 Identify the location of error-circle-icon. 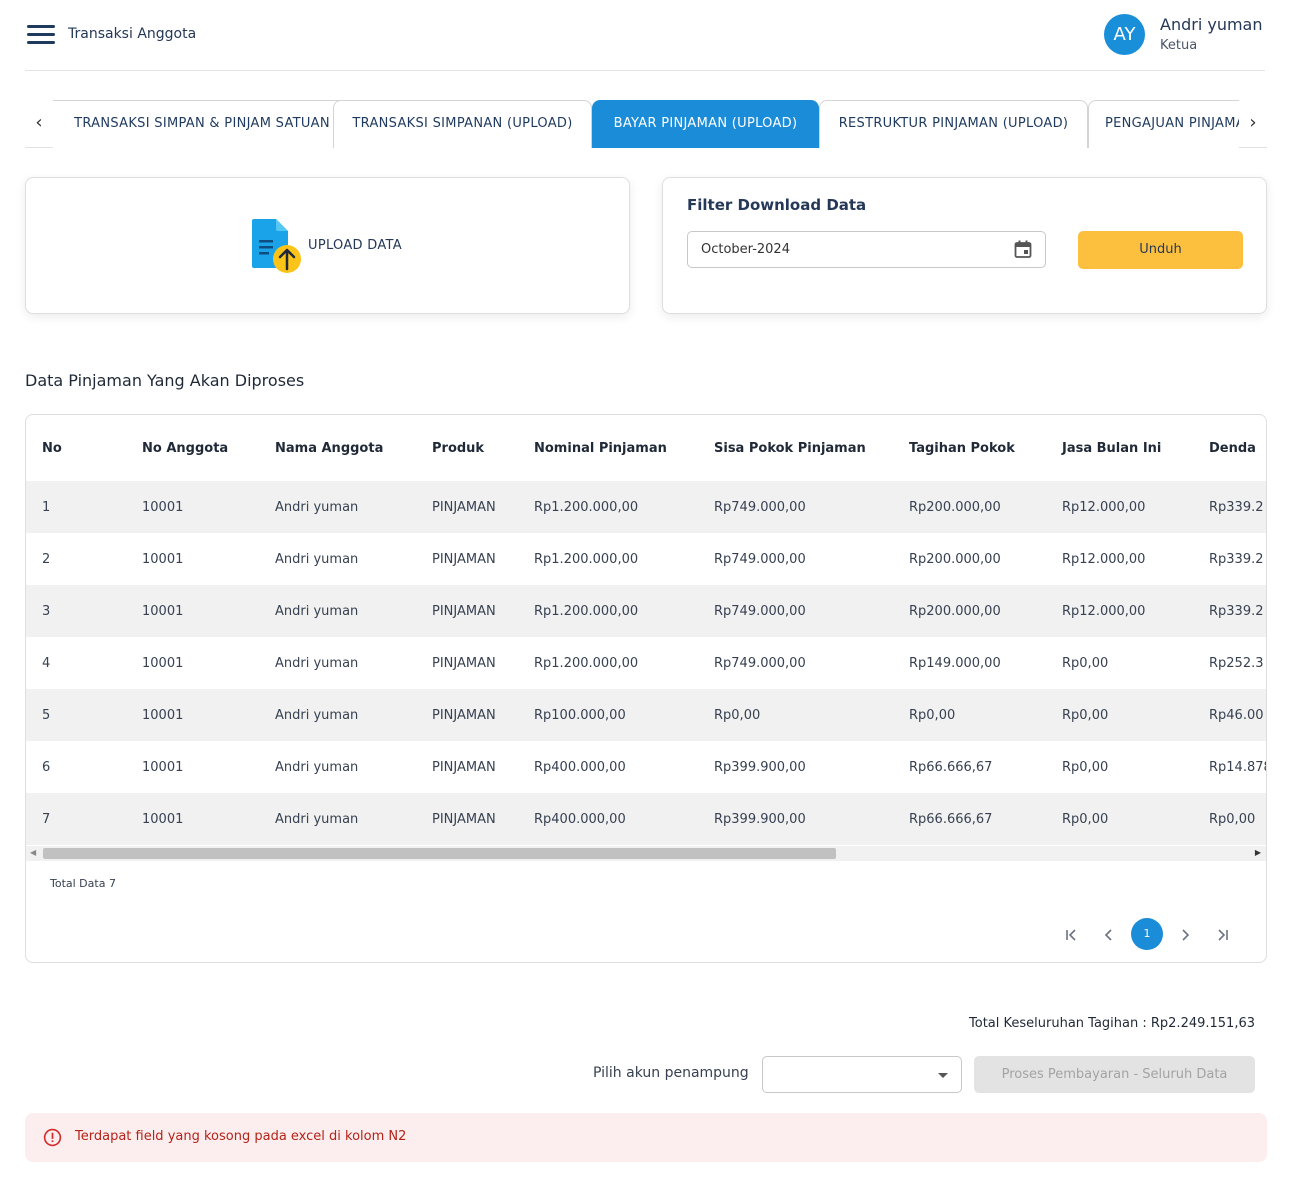
(52, 1137).